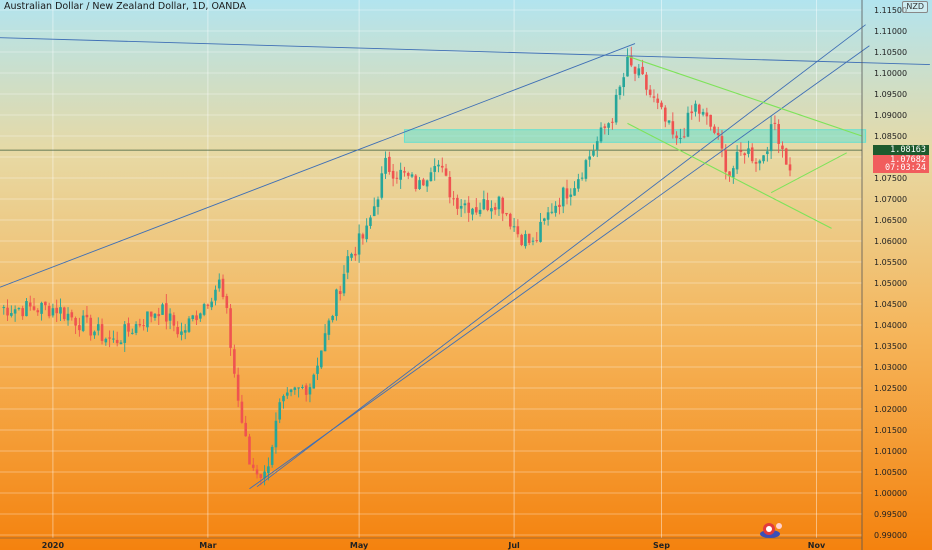 The image size is (932, 550). I want to click on trendline-flag-support, so click(808, 173).